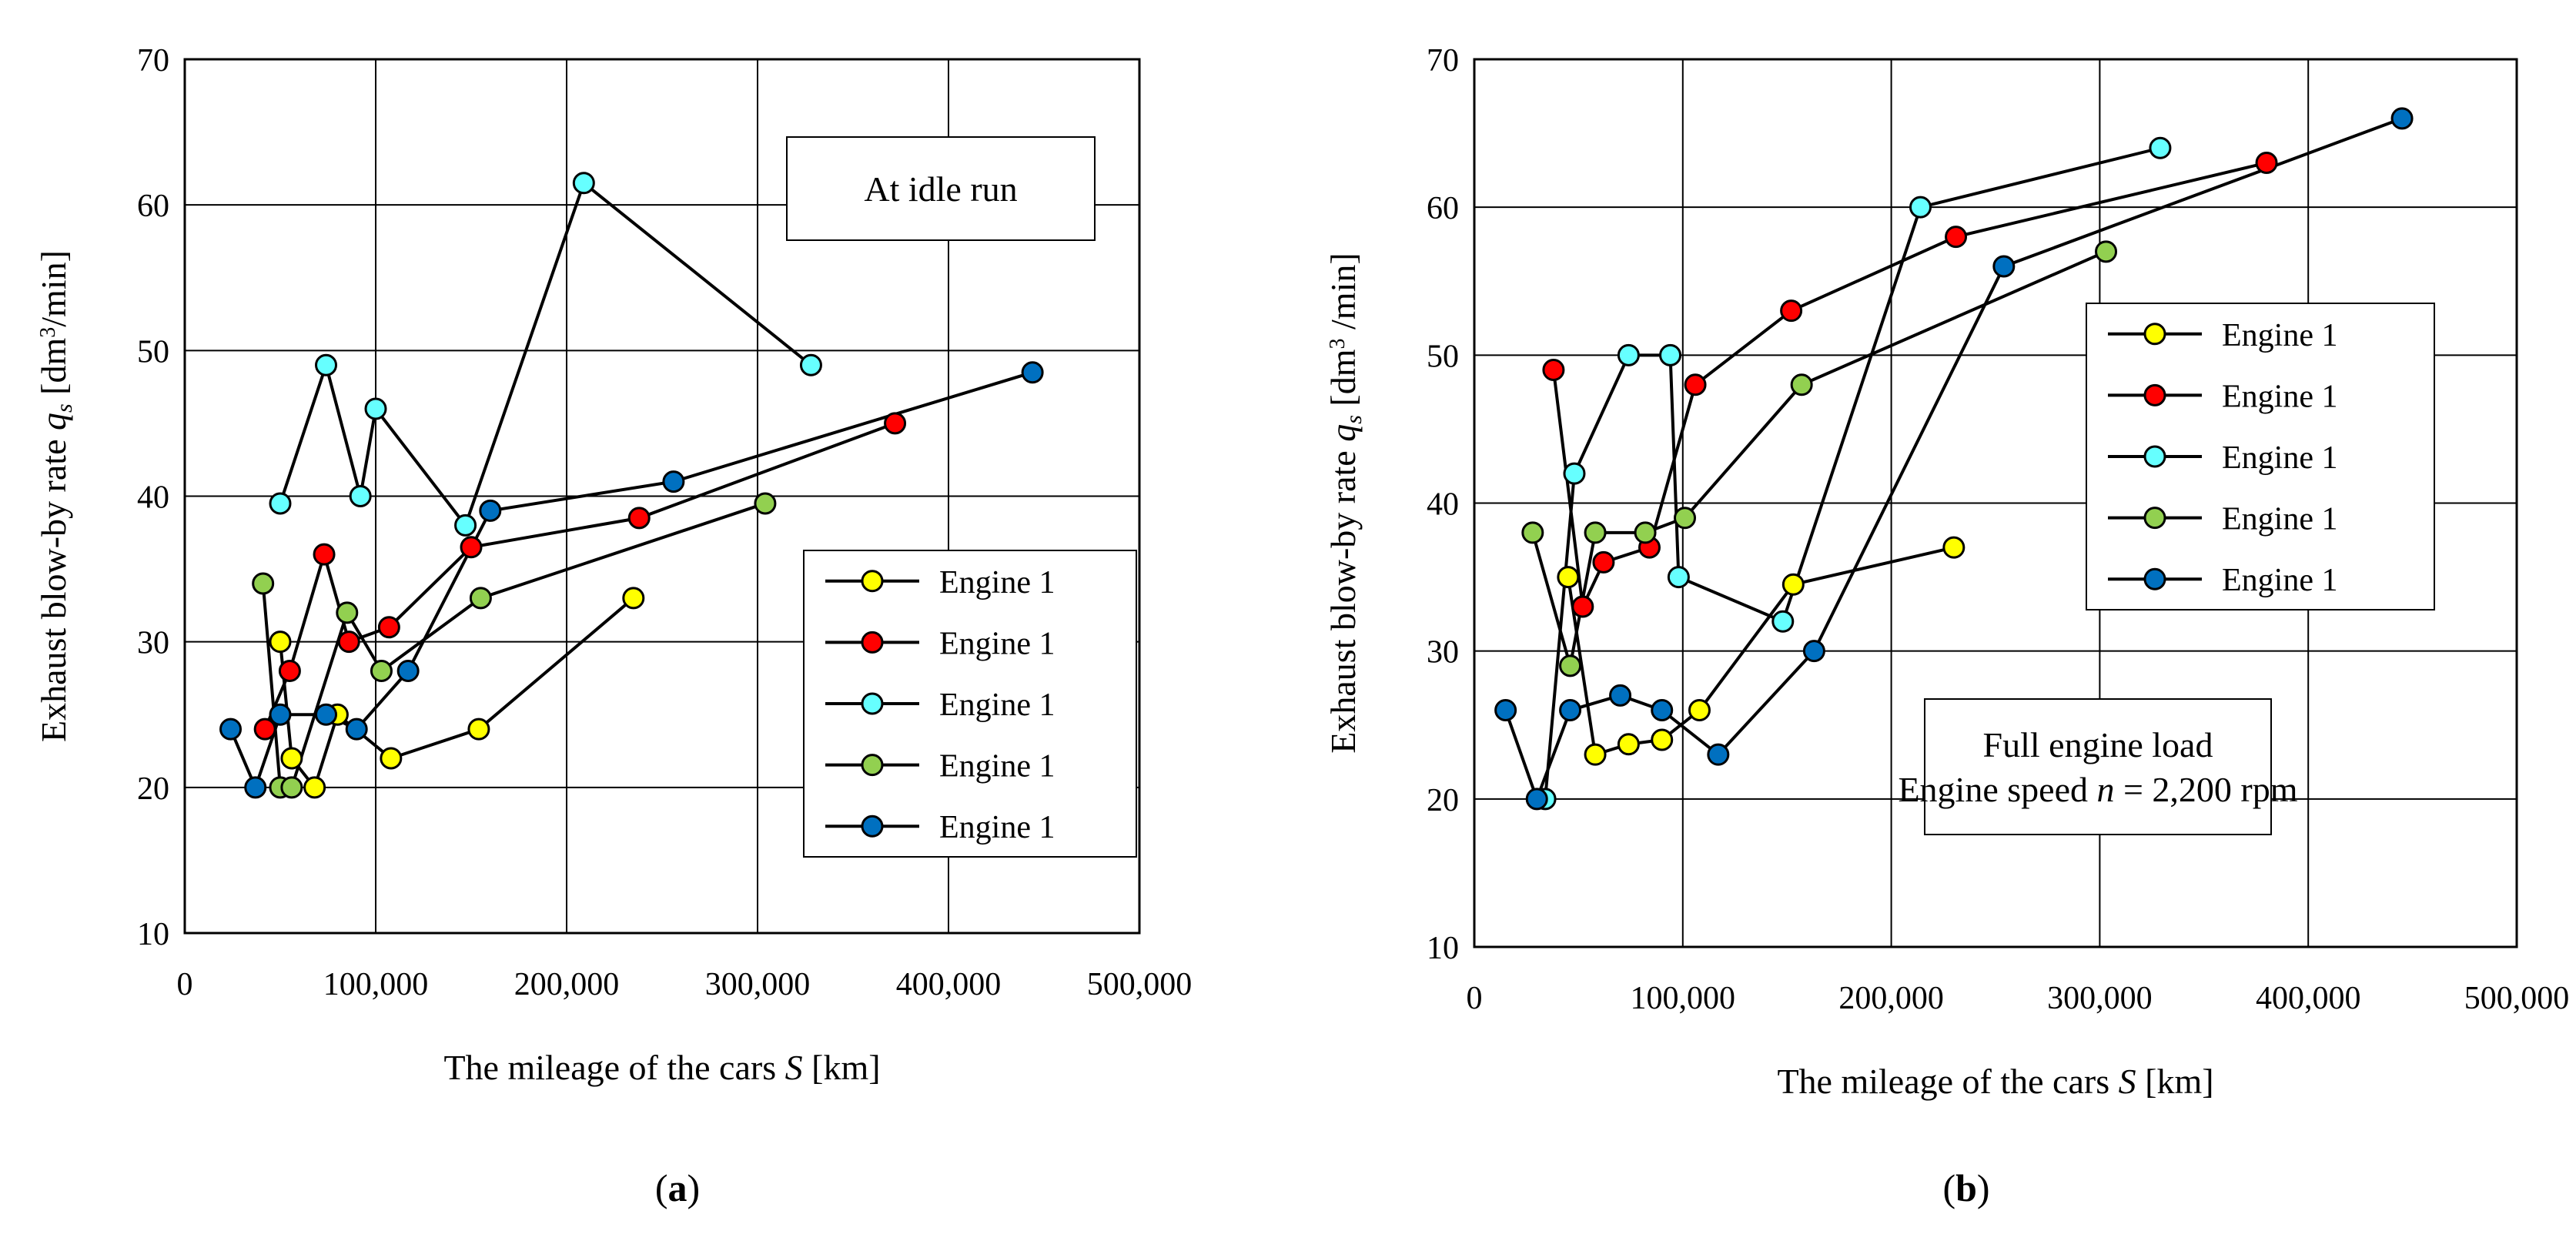 Image resolution: width=2576 pixels, height=1241 pixels. Describe the element at coordinates (567, 985) in the screenshot. I see `x-tick-label: 200,000` at that location.